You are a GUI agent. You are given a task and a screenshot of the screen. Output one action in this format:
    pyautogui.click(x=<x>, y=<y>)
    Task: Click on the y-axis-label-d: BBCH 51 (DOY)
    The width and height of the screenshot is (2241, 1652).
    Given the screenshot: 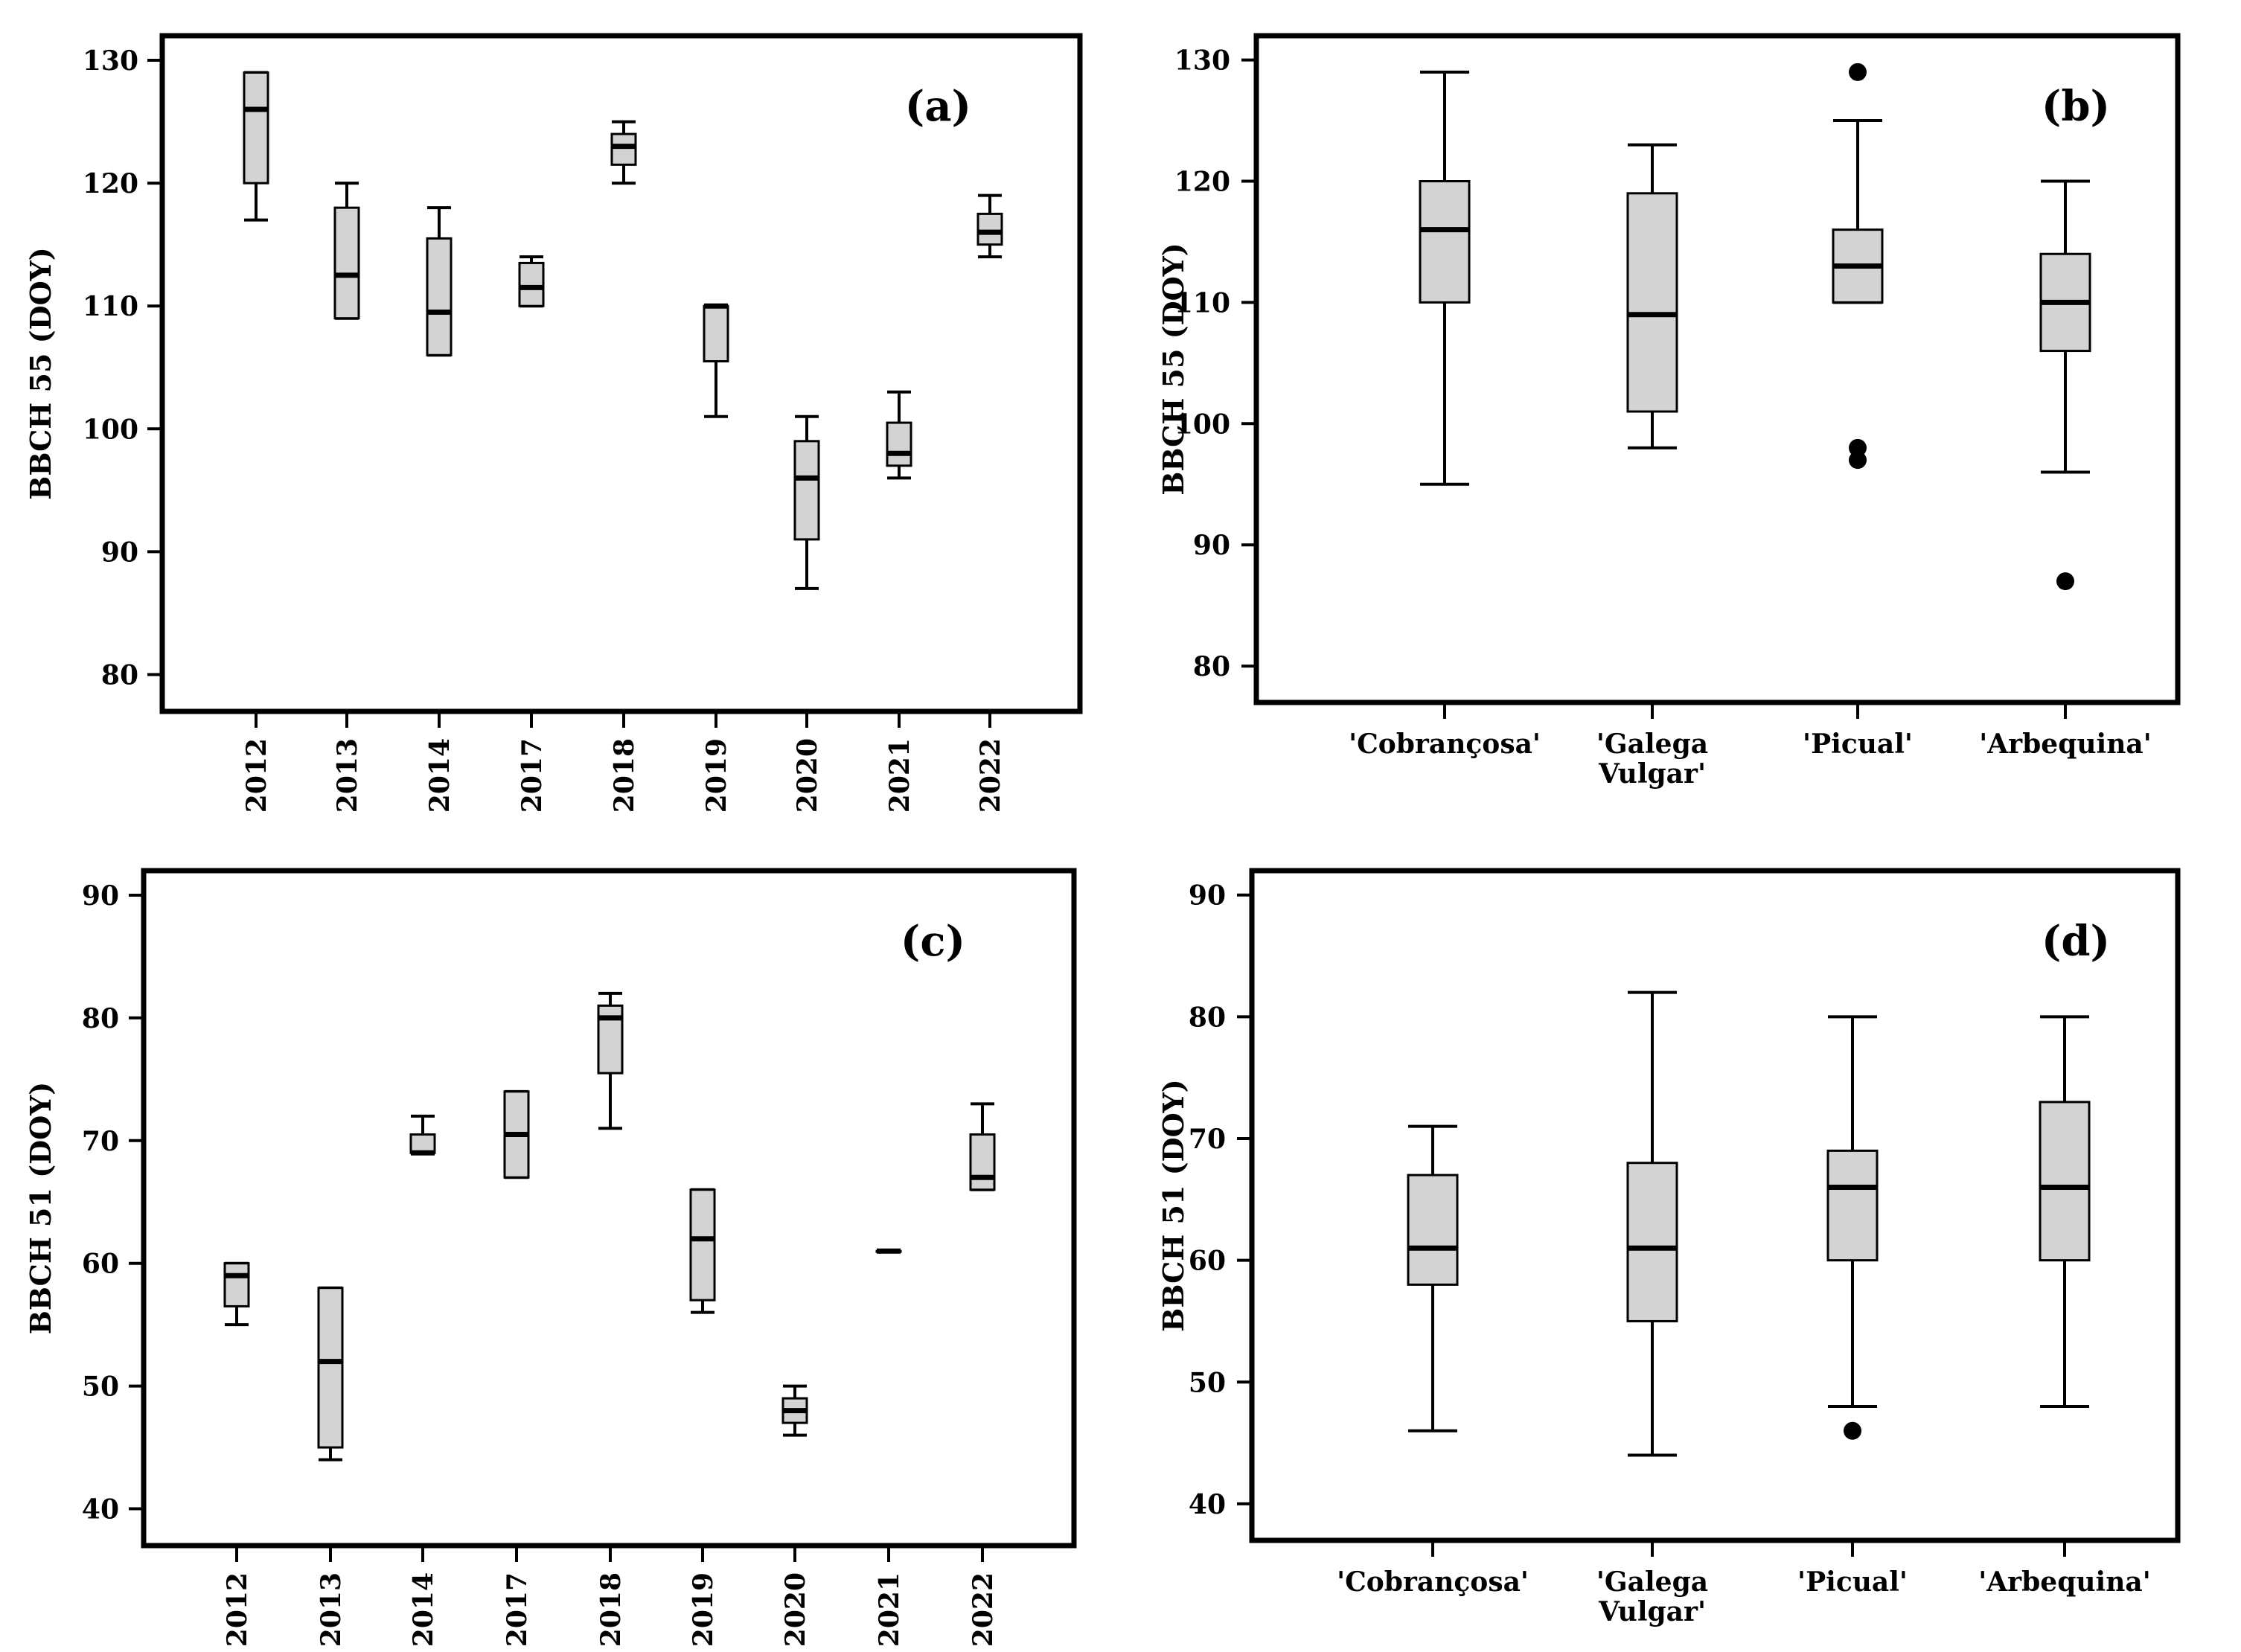 What is the action you would take?
    pyautogui.click(x=1173, y=1205)
    